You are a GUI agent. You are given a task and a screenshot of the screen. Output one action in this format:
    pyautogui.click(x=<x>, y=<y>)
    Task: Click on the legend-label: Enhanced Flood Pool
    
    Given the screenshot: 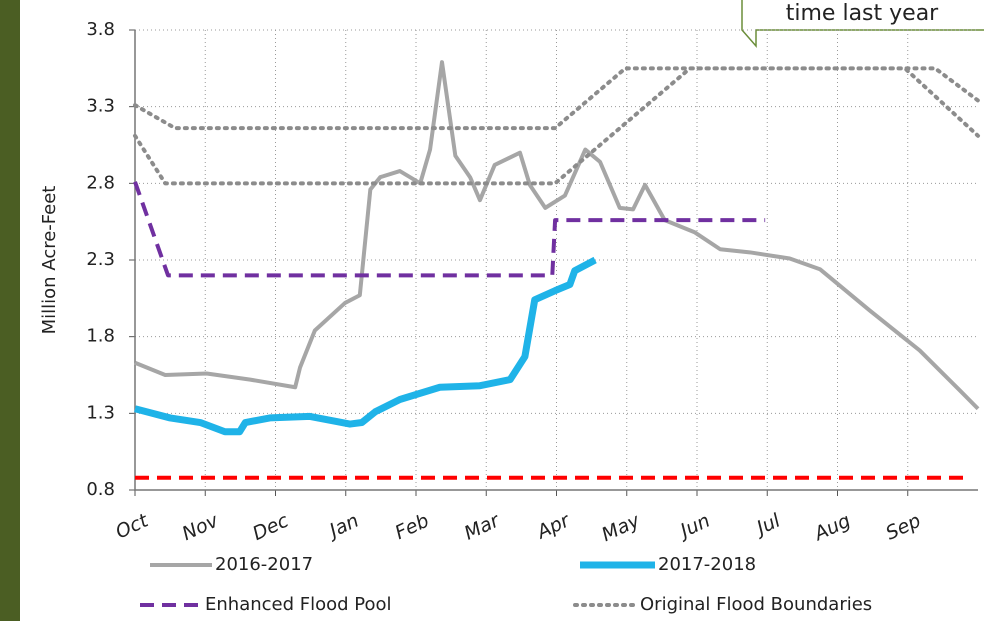 What is the action you would take?
    pyautogui.click(x=298, y=604)
    